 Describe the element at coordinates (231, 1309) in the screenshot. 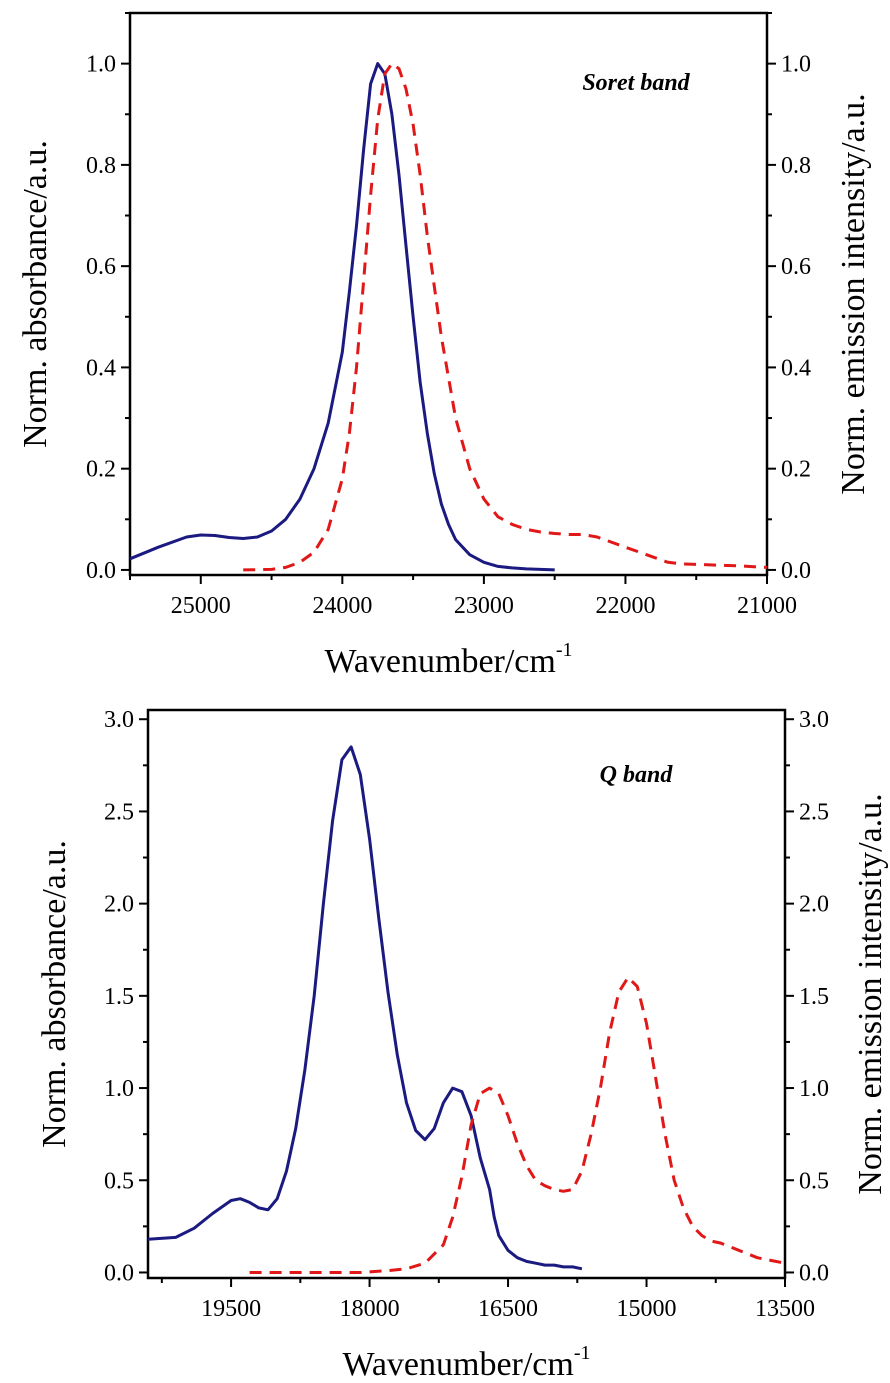

I see `x-tick-label: 19500` at that location.